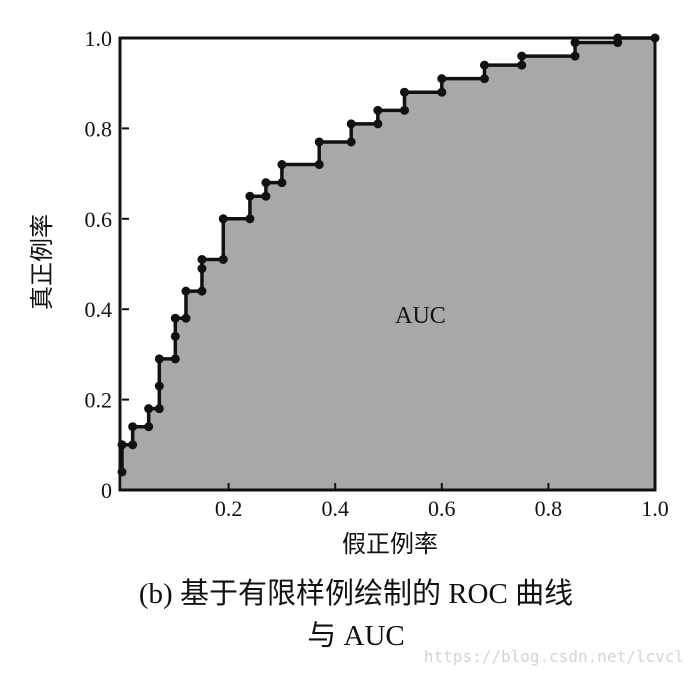 The image size is (698, 680). I want to click on y-tick-label: 0.2, so click(99, 400).